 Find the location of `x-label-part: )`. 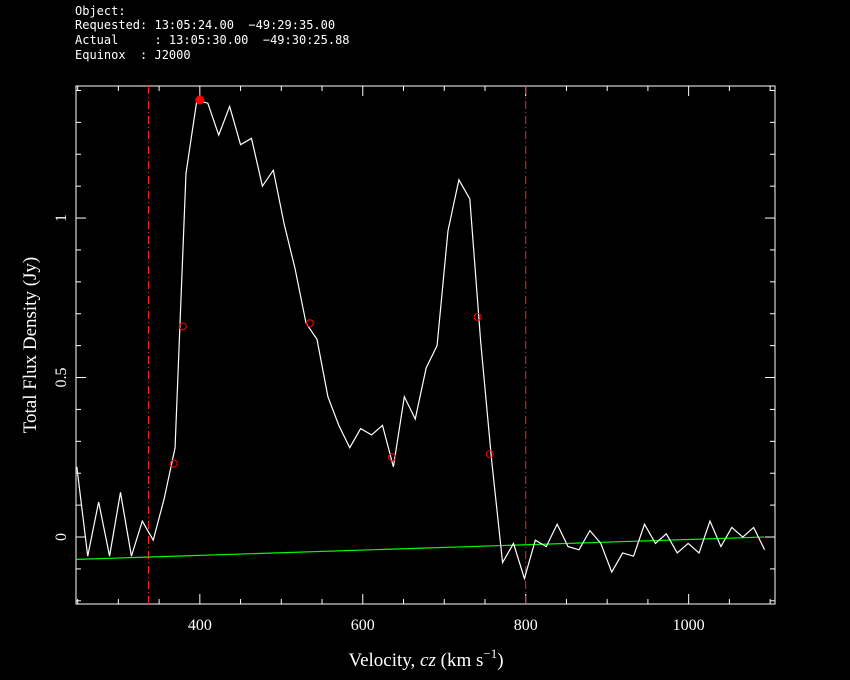

x-label-part: ) is located at coordinates (500, 660).